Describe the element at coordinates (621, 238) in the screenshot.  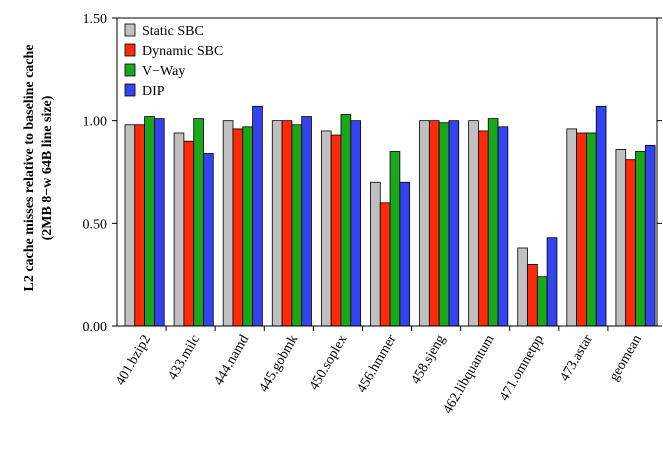
I see `bar-static-sbc-geomean` at that location.